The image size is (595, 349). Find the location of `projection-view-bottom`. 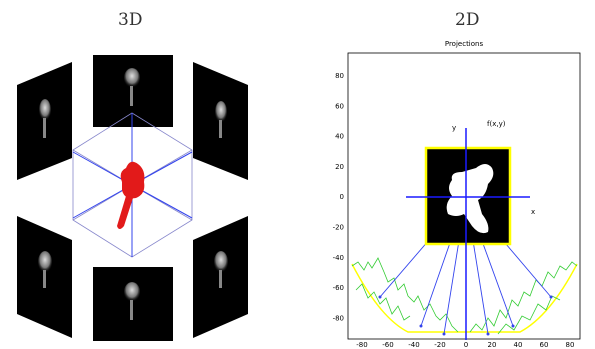

projection-view-bottom is located at coordinates (133, 304).